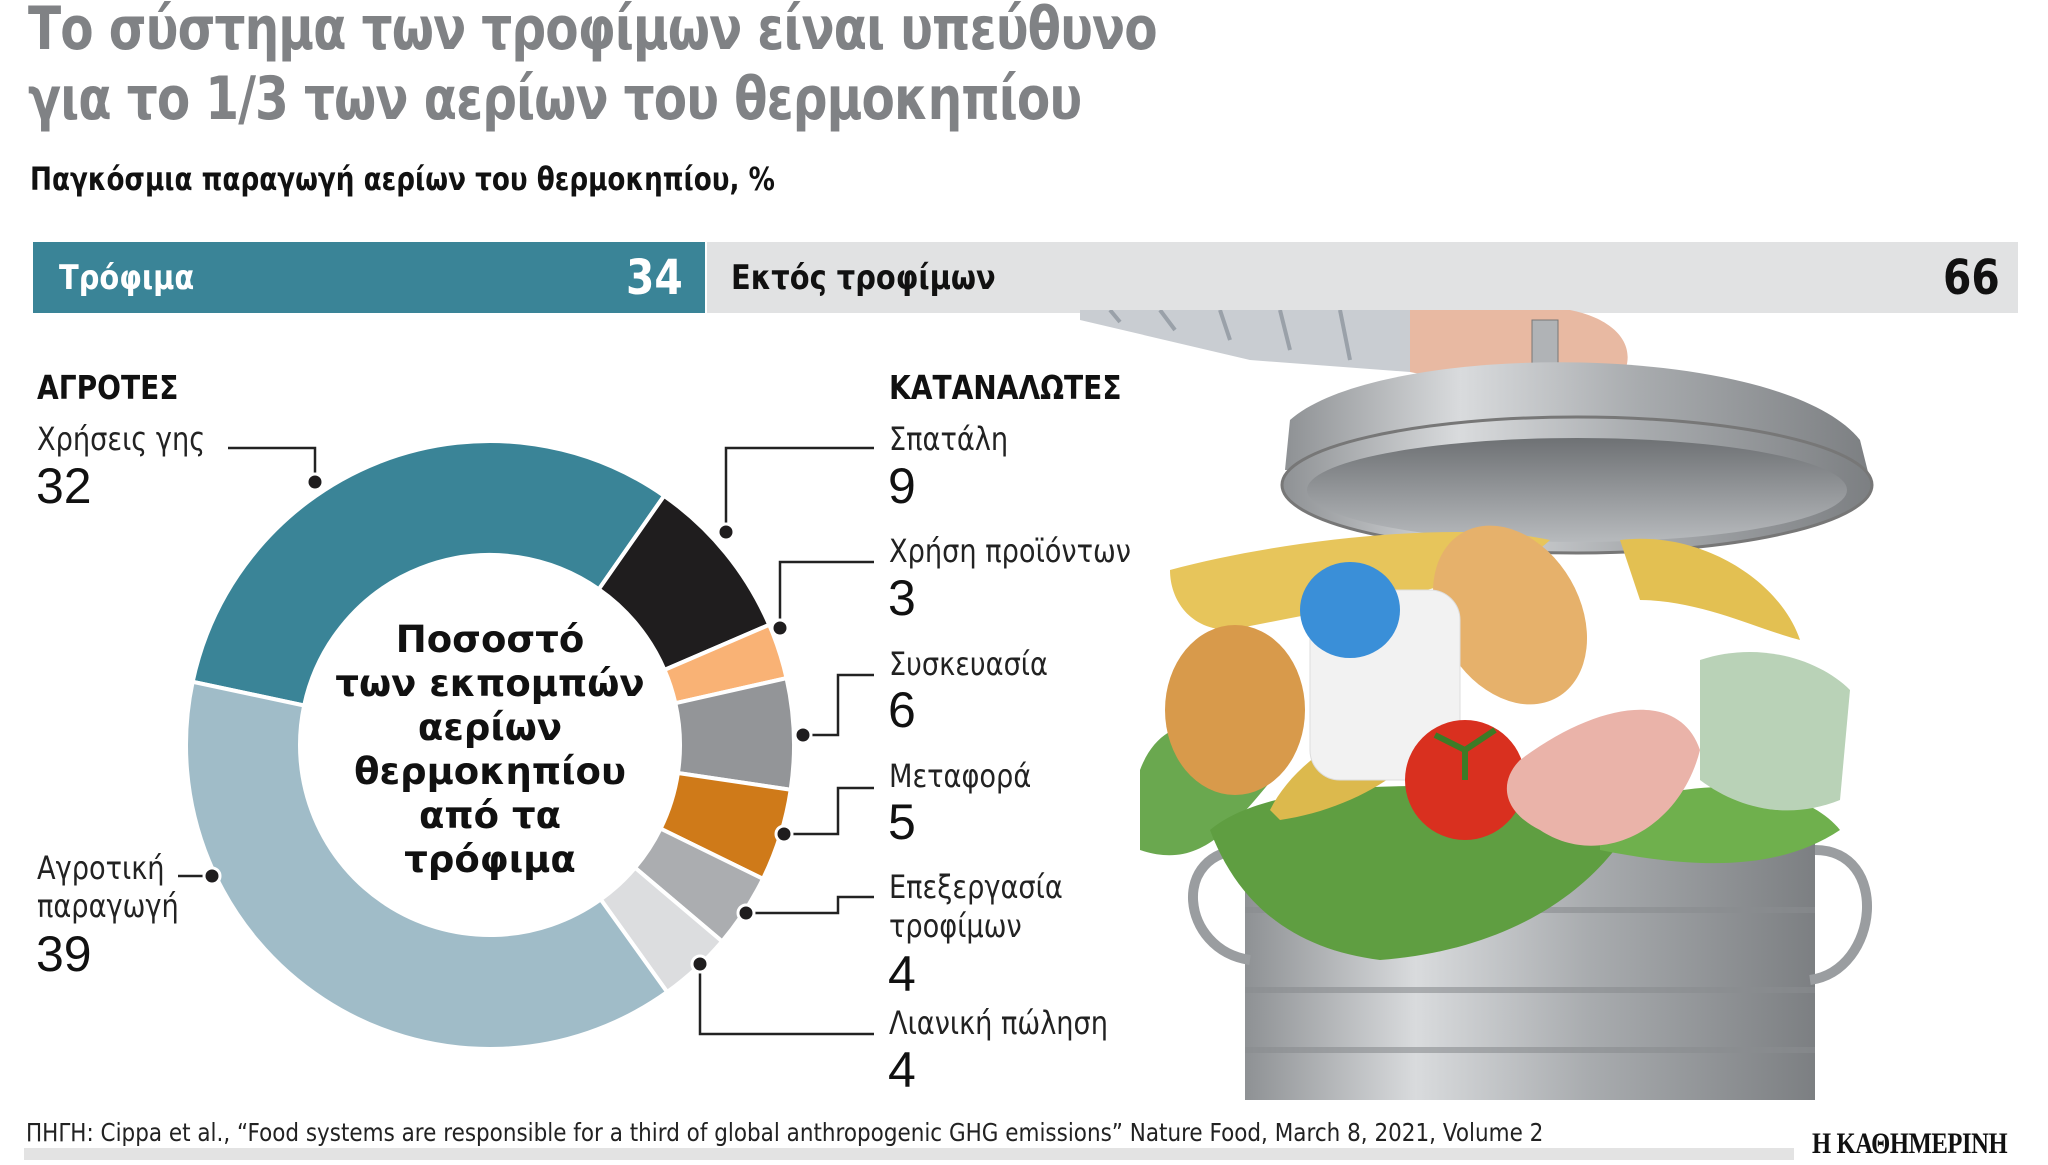 This screenshot has height=1165, width=2048. What do you see at coordinates (369, 277) in the screenshot?
I see `bar-segment-food: Τρόφιμα 34` at bounding box center [369, 277].